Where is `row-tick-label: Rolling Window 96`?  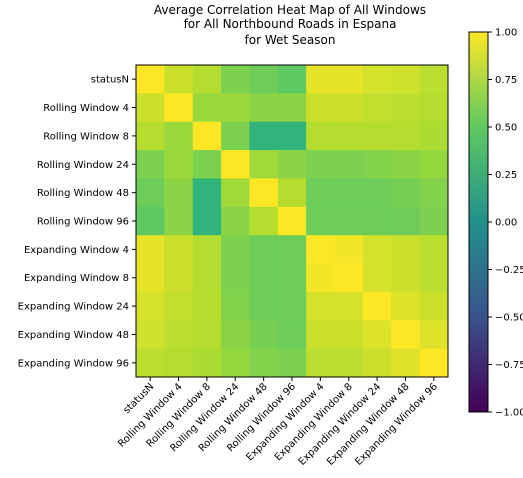
row-tick-label: Rolling Window 96 is located at coordinates (83, 222).